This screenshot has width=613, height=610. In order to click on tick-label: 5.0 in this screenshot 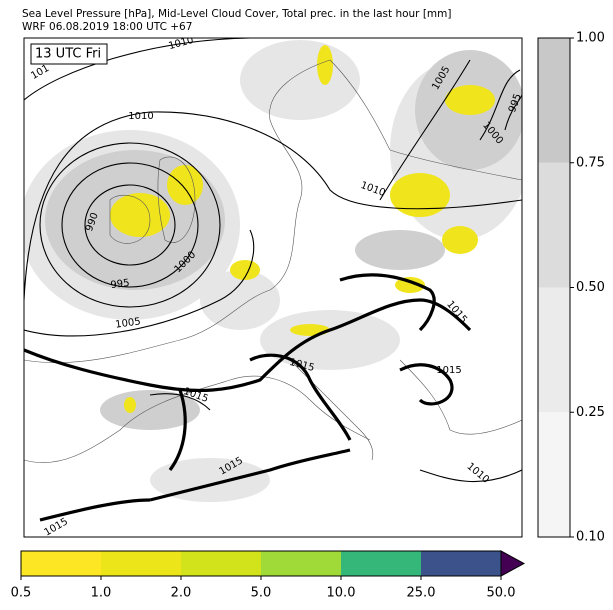, I will do `click(261, 593)`.